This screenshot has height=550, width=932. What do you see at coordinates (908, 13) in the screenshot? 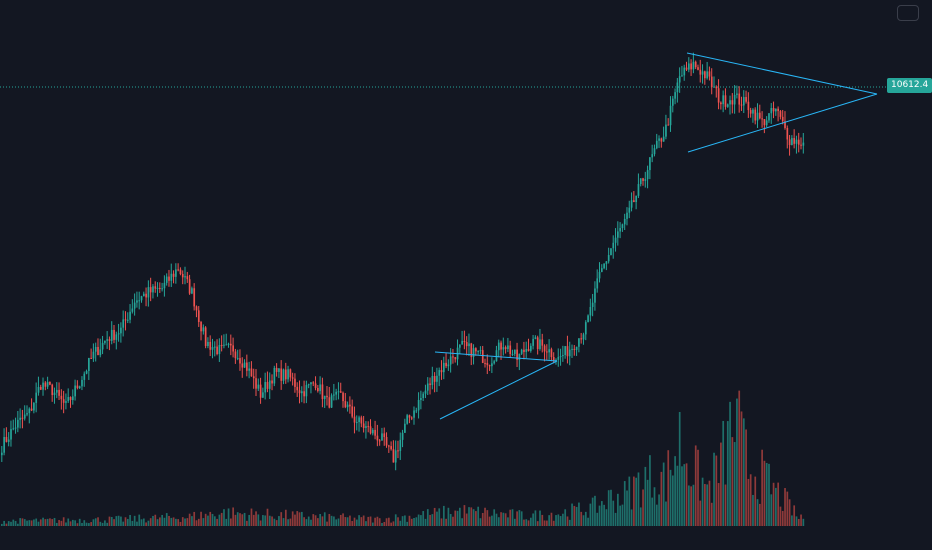
I see `chart-toolbar-button` at bounding box center [908, 13].